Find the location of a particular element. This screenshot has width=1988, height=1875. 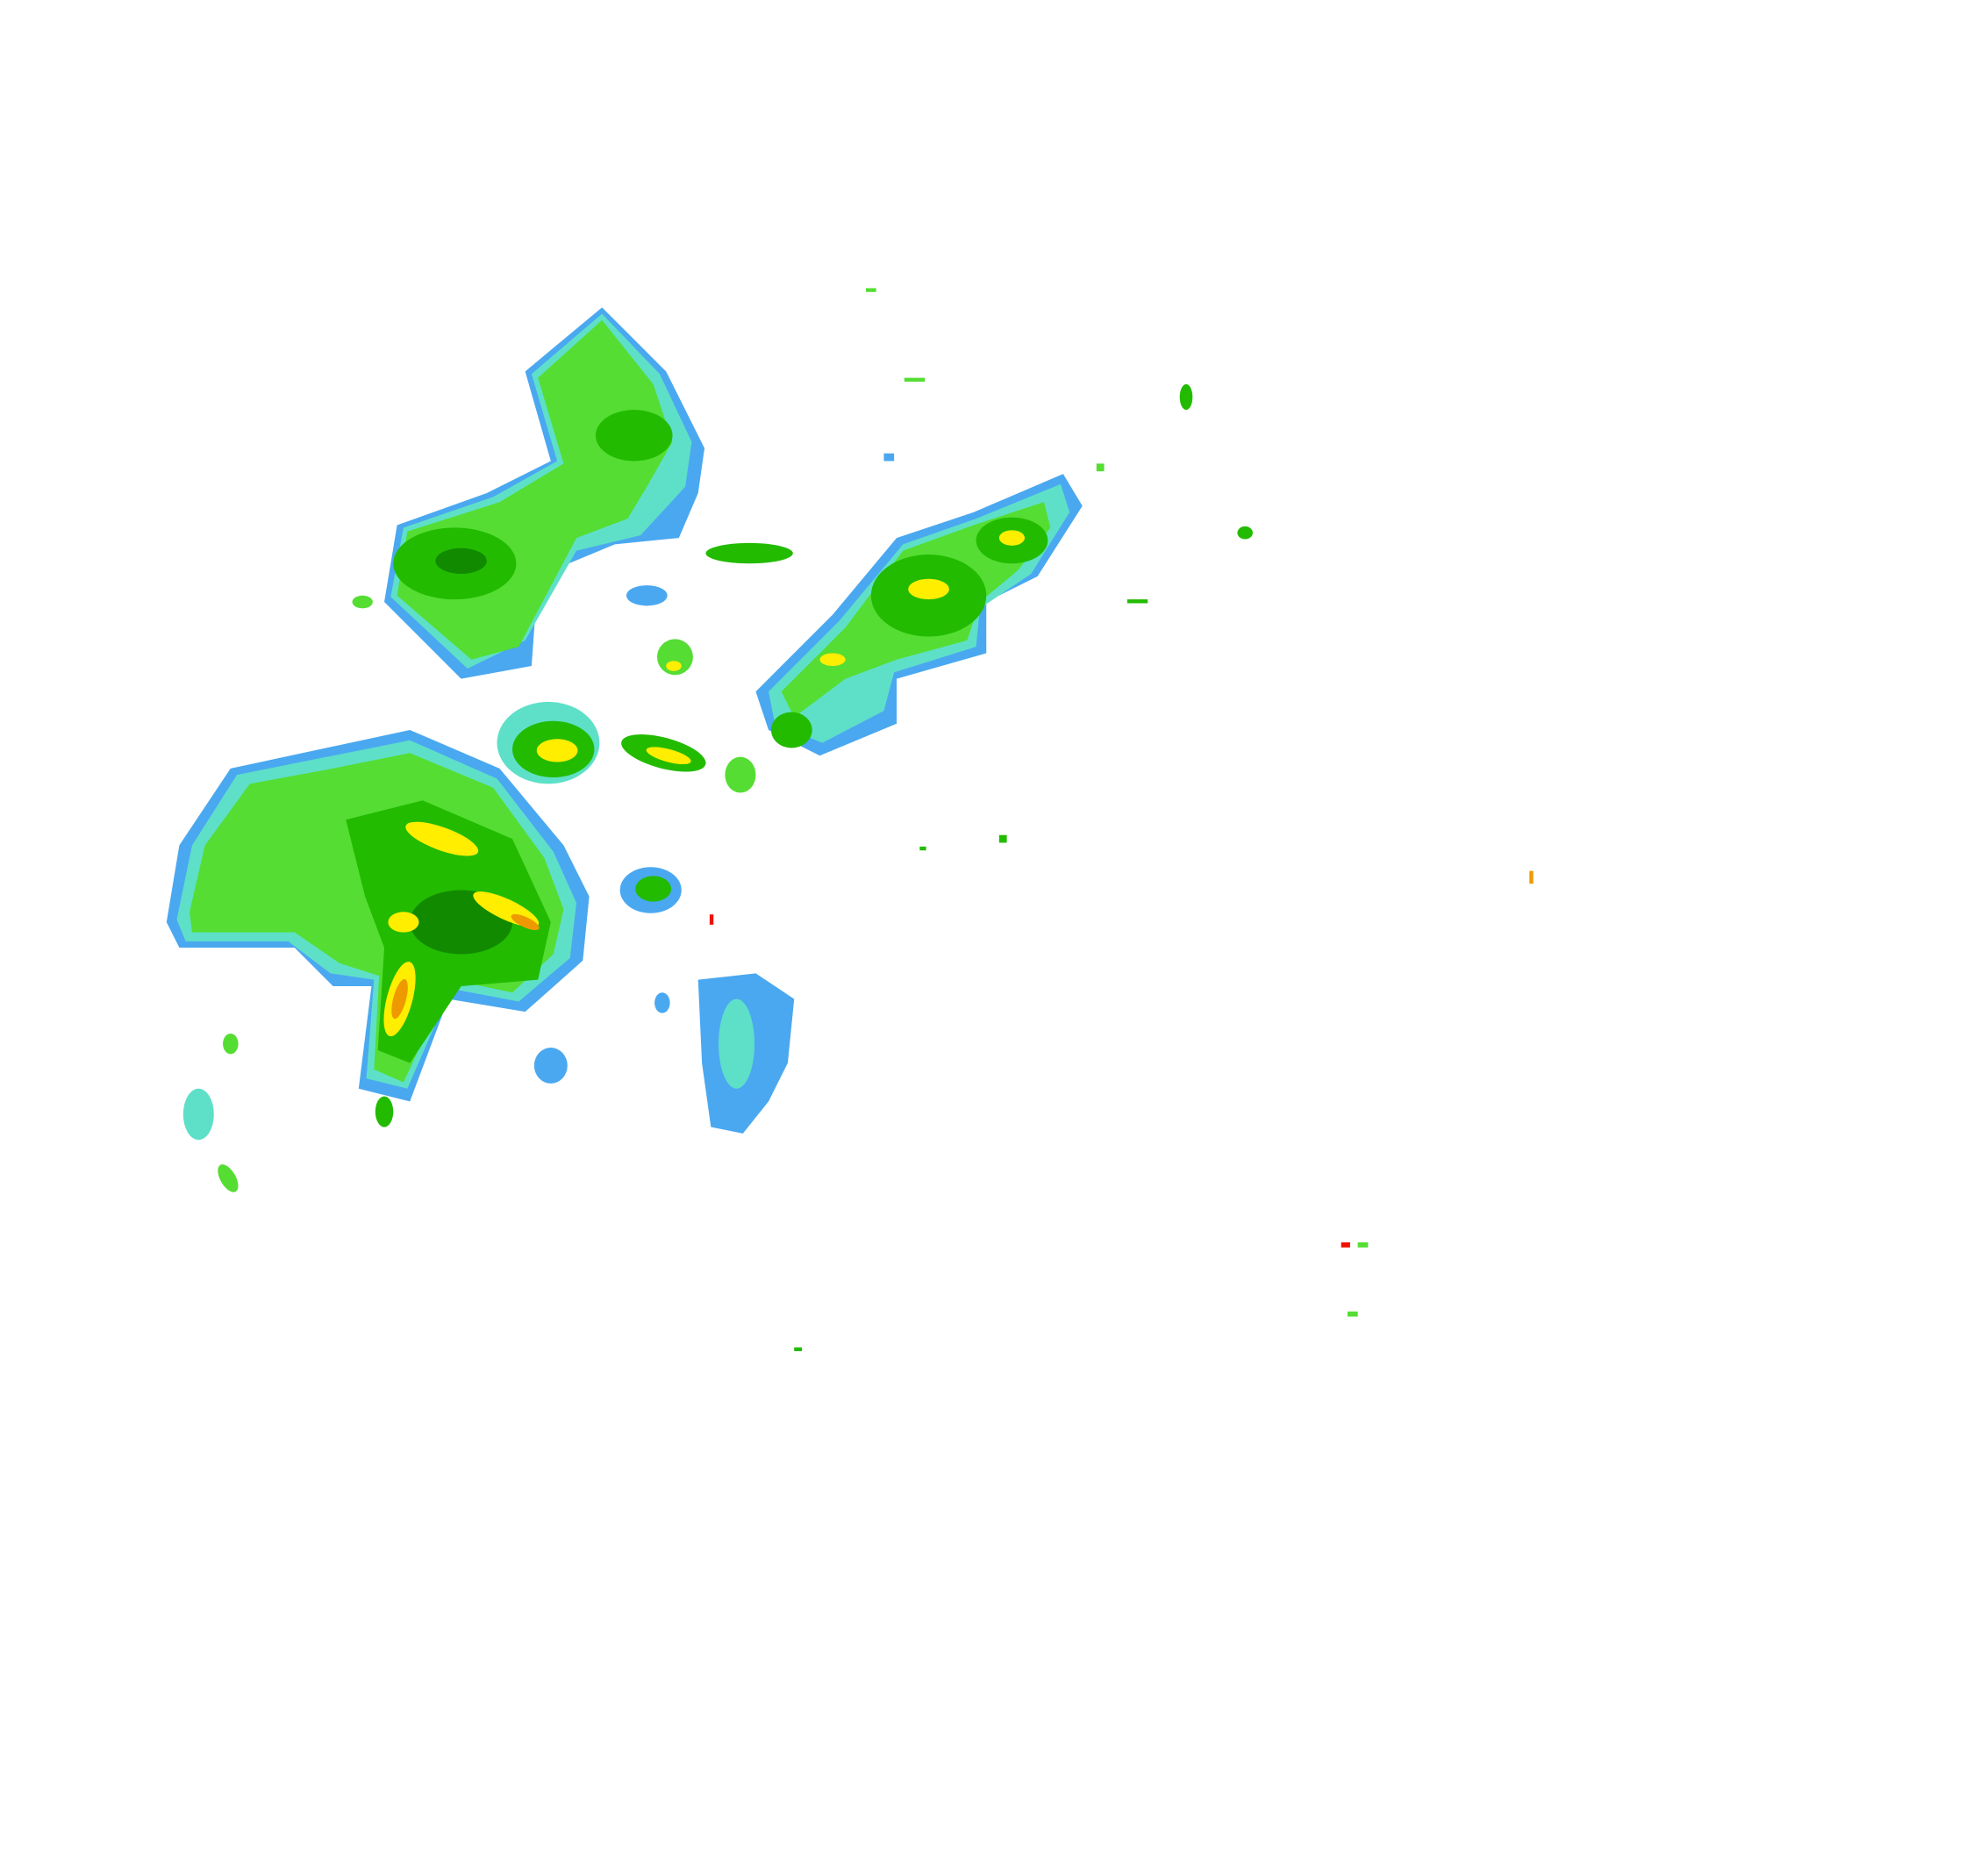

storm-cluster-northwest is located at coordinates (528, 493).